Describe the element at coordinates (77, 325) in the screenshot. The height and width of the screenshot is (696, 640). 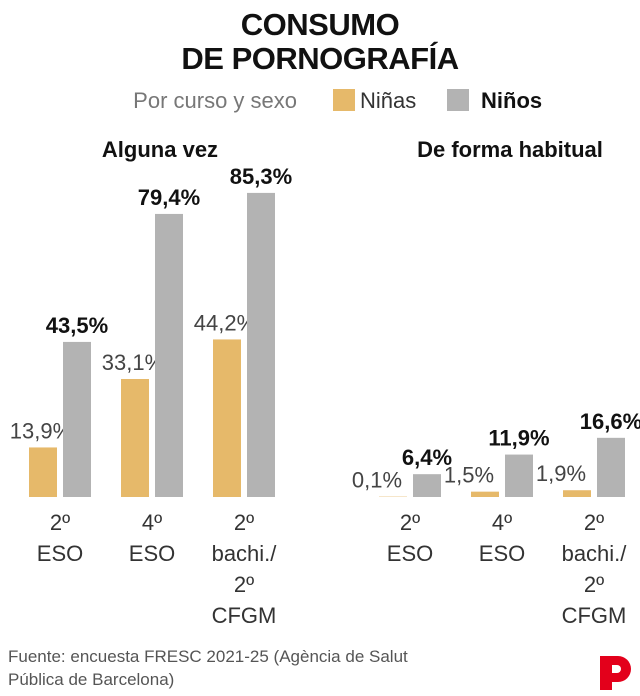
I see `value-label: 43,5%` at that location.